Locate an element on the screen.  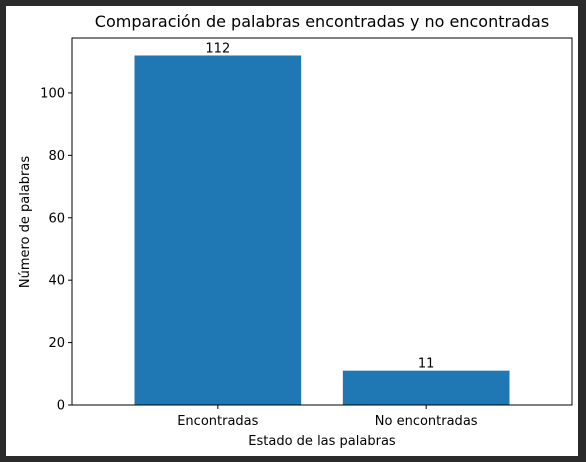
y-tick-label: 20 is located at coordinates (56, 343).